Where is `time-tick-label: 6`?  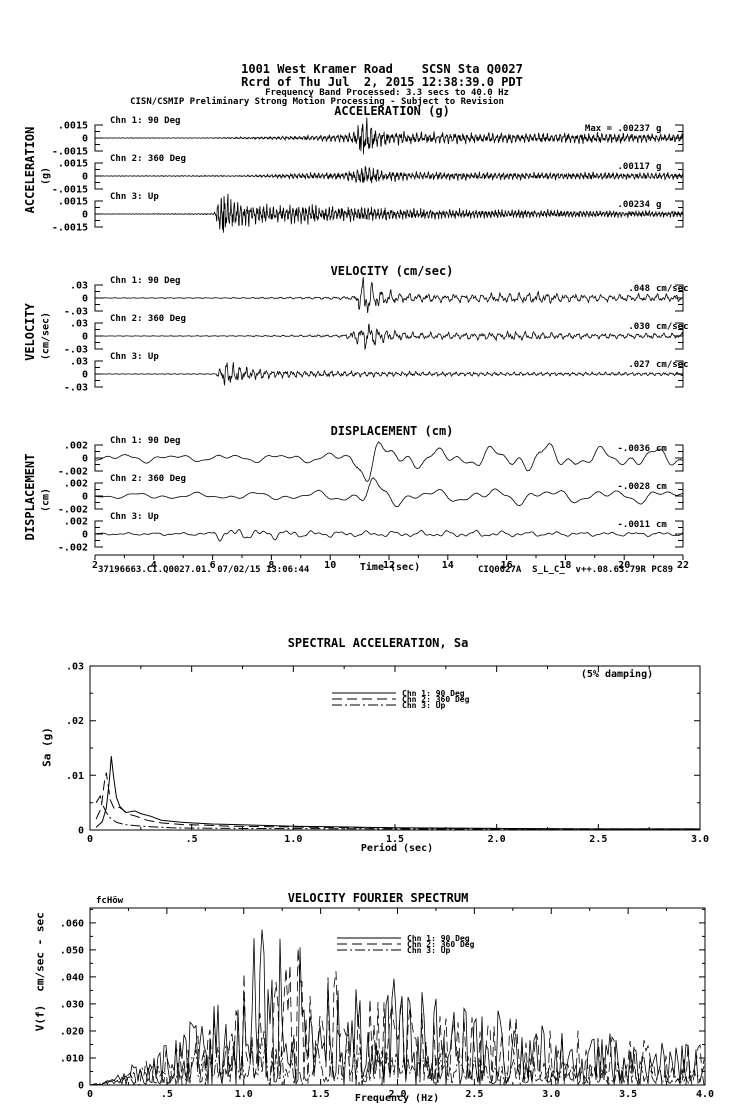
time-tick-label: 6 is located at coordinates (213, 565).